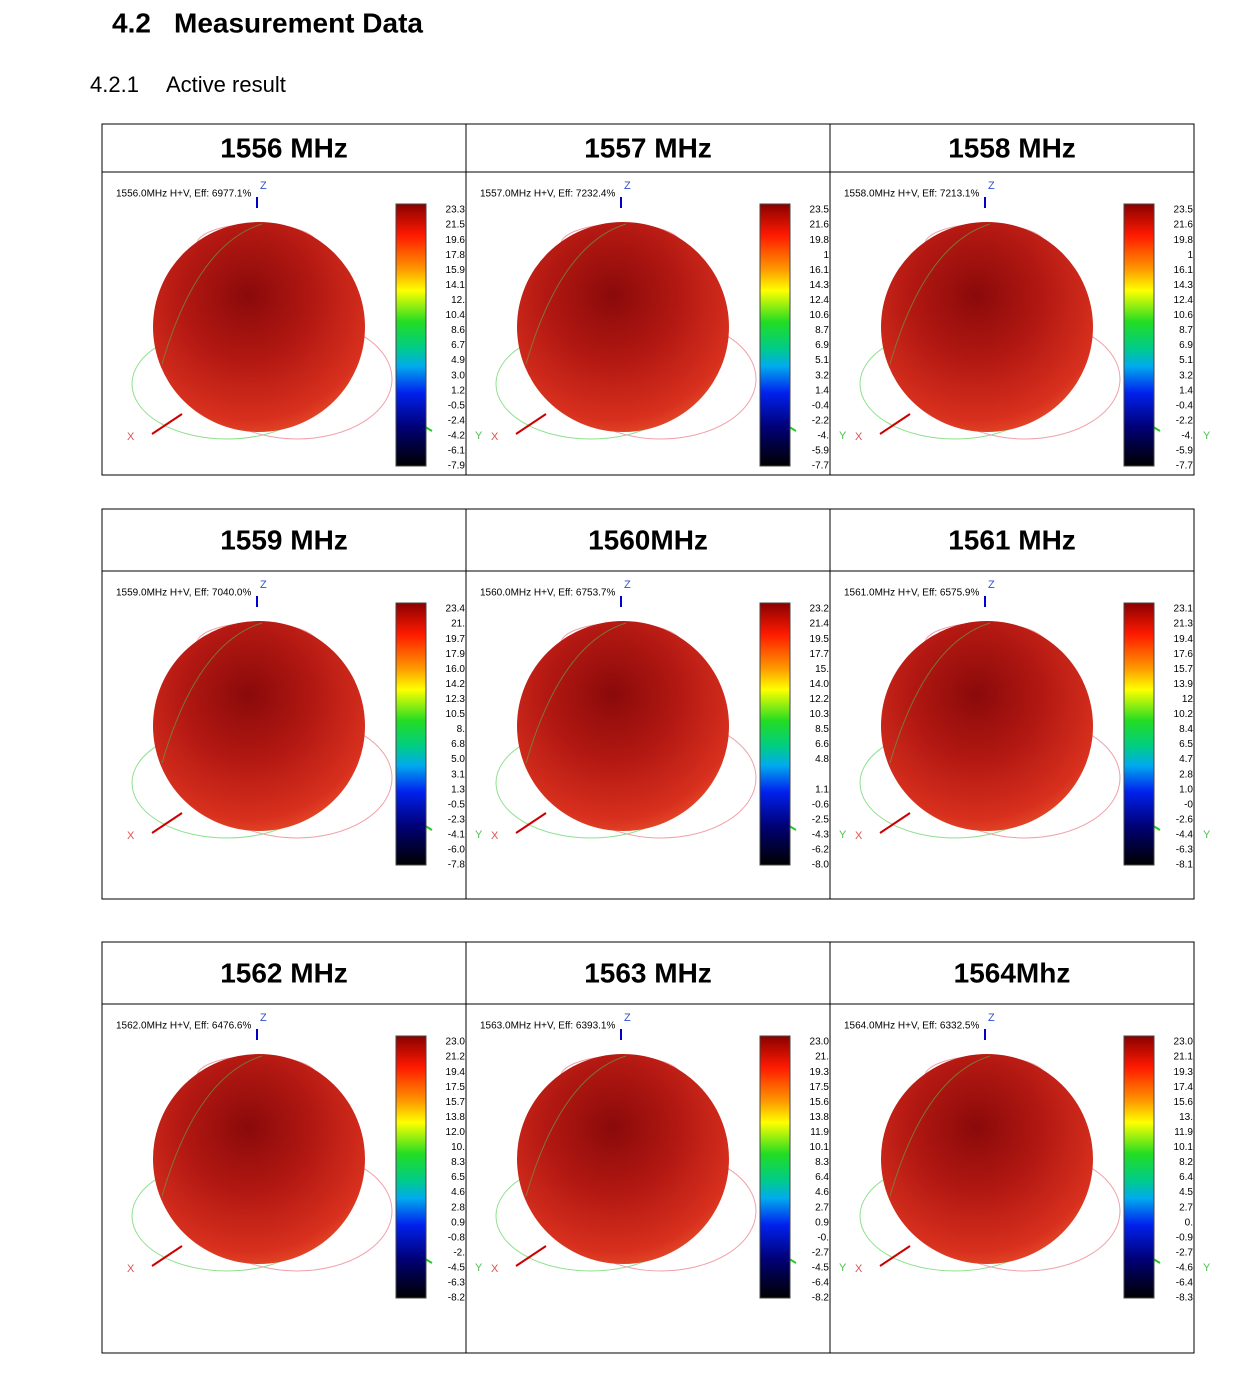 The image size is (1241, 1382). I want to click on scale-label: 23.5, so click(1184, 210).